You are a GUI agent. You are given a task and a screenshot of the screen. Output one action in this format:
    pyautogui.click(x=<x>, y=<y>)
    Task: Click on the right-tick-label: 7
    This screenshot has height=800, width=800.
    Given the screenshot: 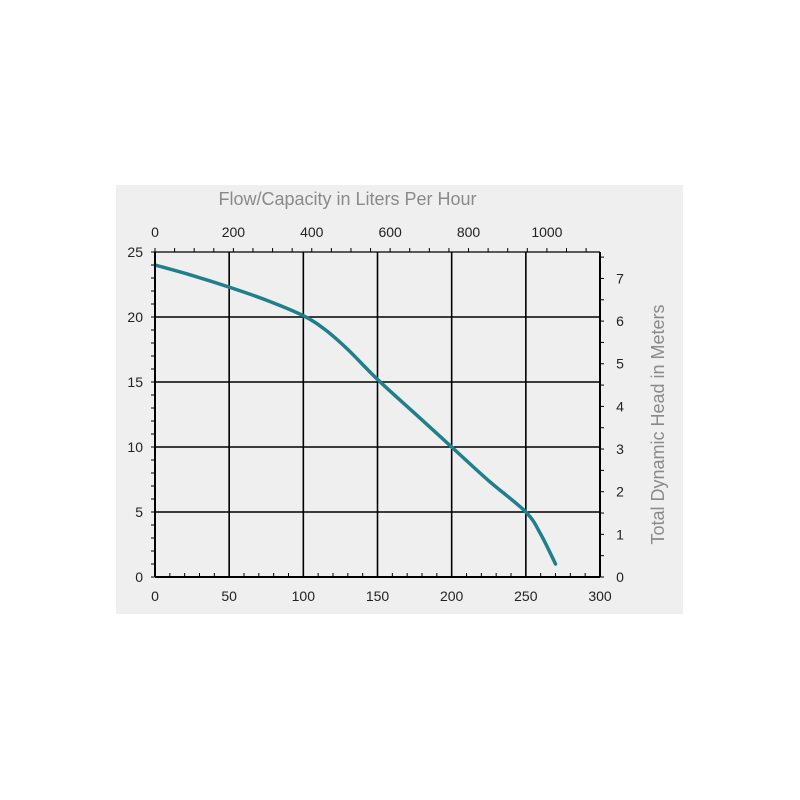 What is the action you would take?
    pyautogui.click(x=620, y=278)
    